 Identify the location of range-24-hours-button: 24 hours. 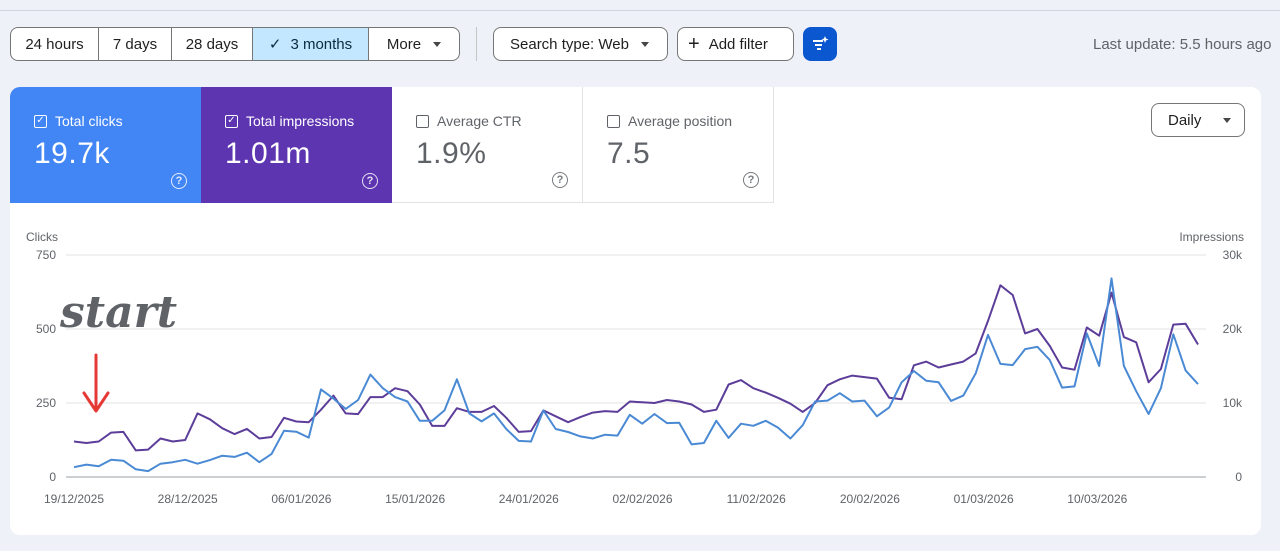
(55, 44).